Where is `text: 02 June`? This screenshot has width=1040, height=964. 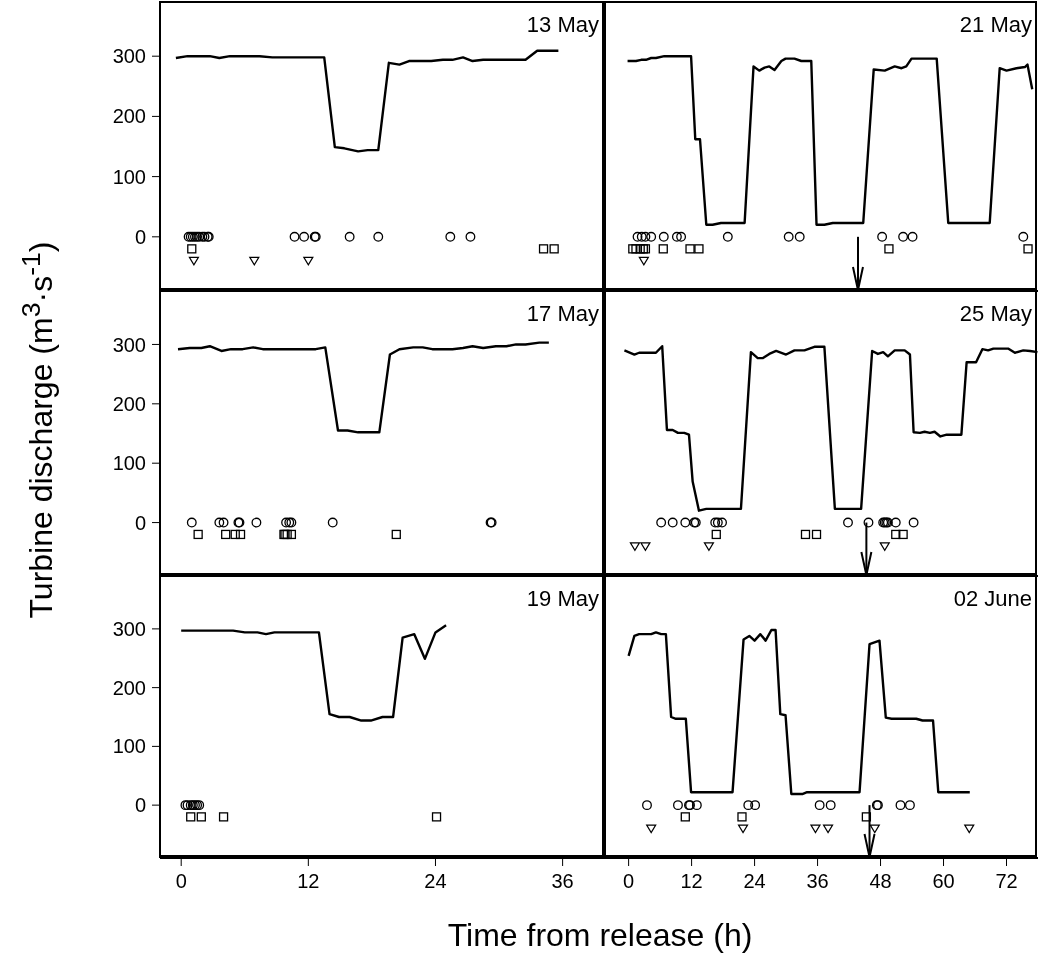 text: 02 June is located at coordinates (992, 599).